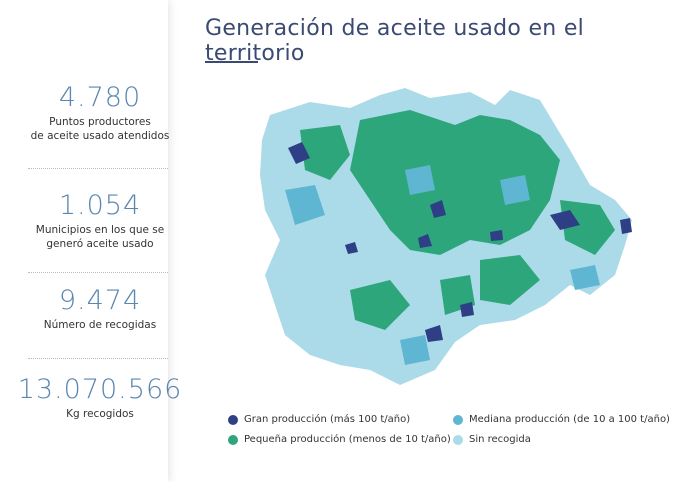 Image resolution: width=690 pixels, height=482 pixels. I want to click on stat-label: Número de recogidas, so click(100, 325).